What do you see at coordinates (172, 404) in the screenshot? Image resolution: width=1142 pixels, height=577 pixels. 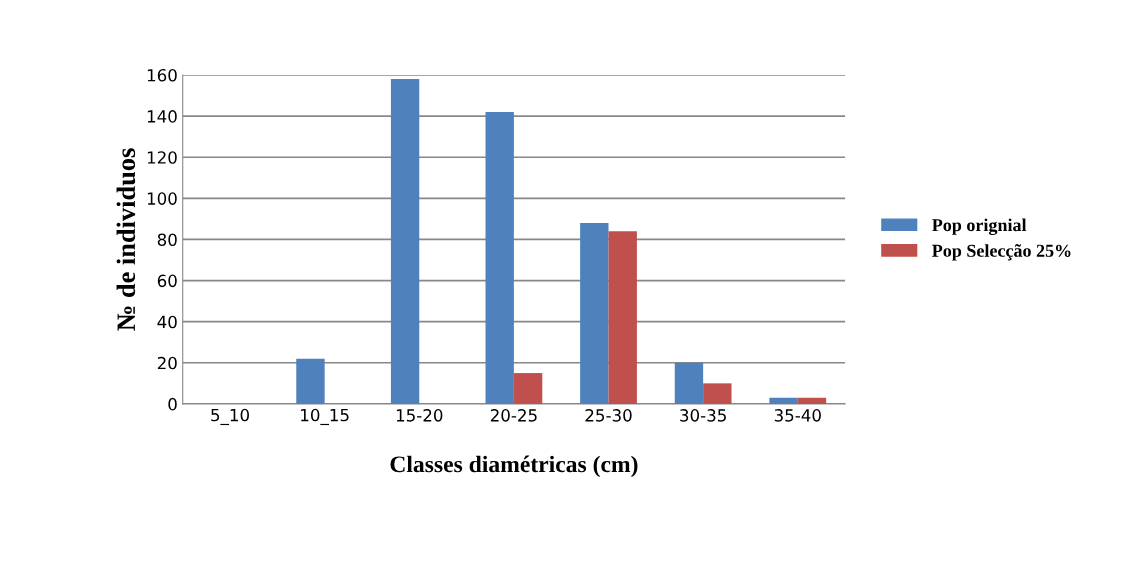 I see `y-tick-label: 0` at bounding box center [172, 404].